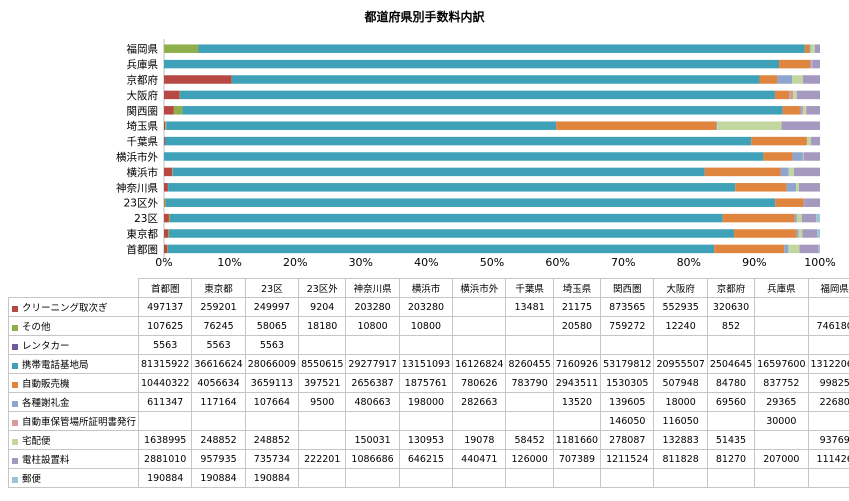 This screenshot has height=501, width=849. I want to click on table-cell: 21175, so click(577, 307).